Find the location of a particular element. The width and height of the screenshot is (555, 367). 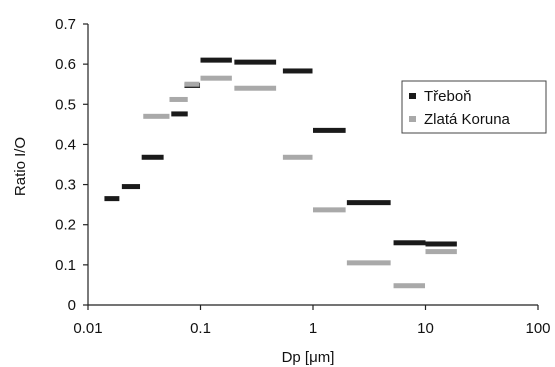

legend: Třeboň Zlatá Koruna is located at coordinates (474, 107).